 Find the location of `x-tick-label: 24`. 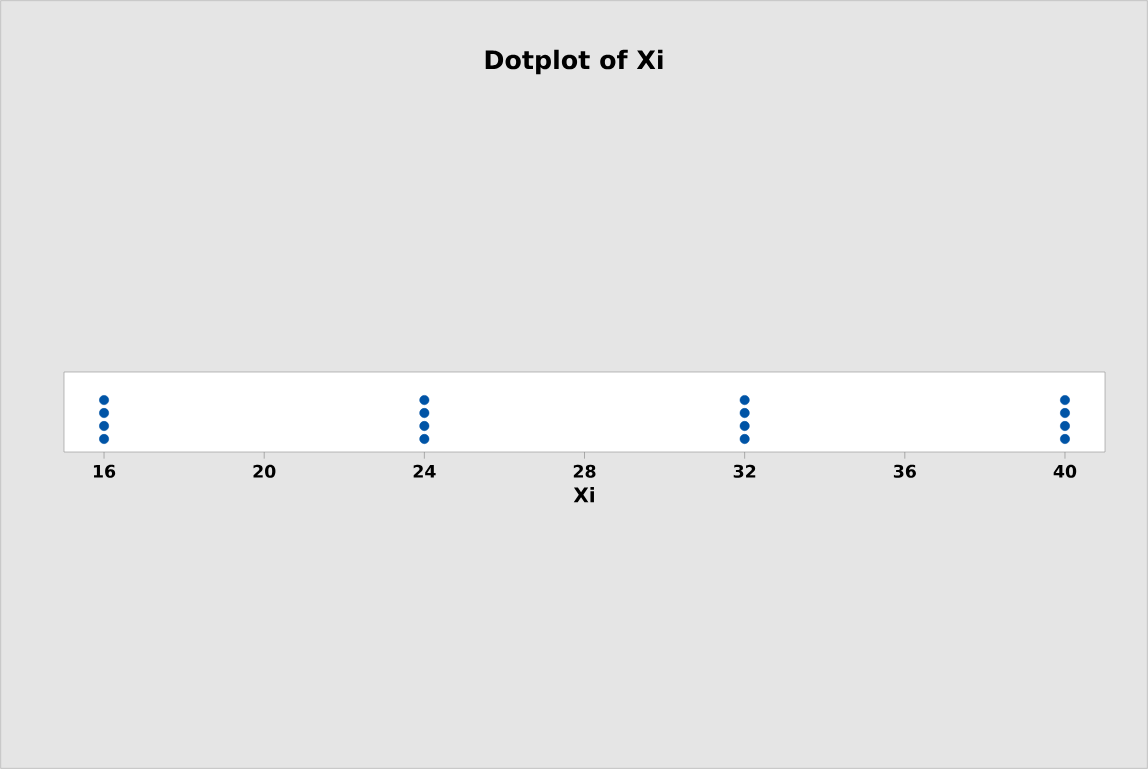

x-tick-label: 24 is located at coordinates (424, 471).